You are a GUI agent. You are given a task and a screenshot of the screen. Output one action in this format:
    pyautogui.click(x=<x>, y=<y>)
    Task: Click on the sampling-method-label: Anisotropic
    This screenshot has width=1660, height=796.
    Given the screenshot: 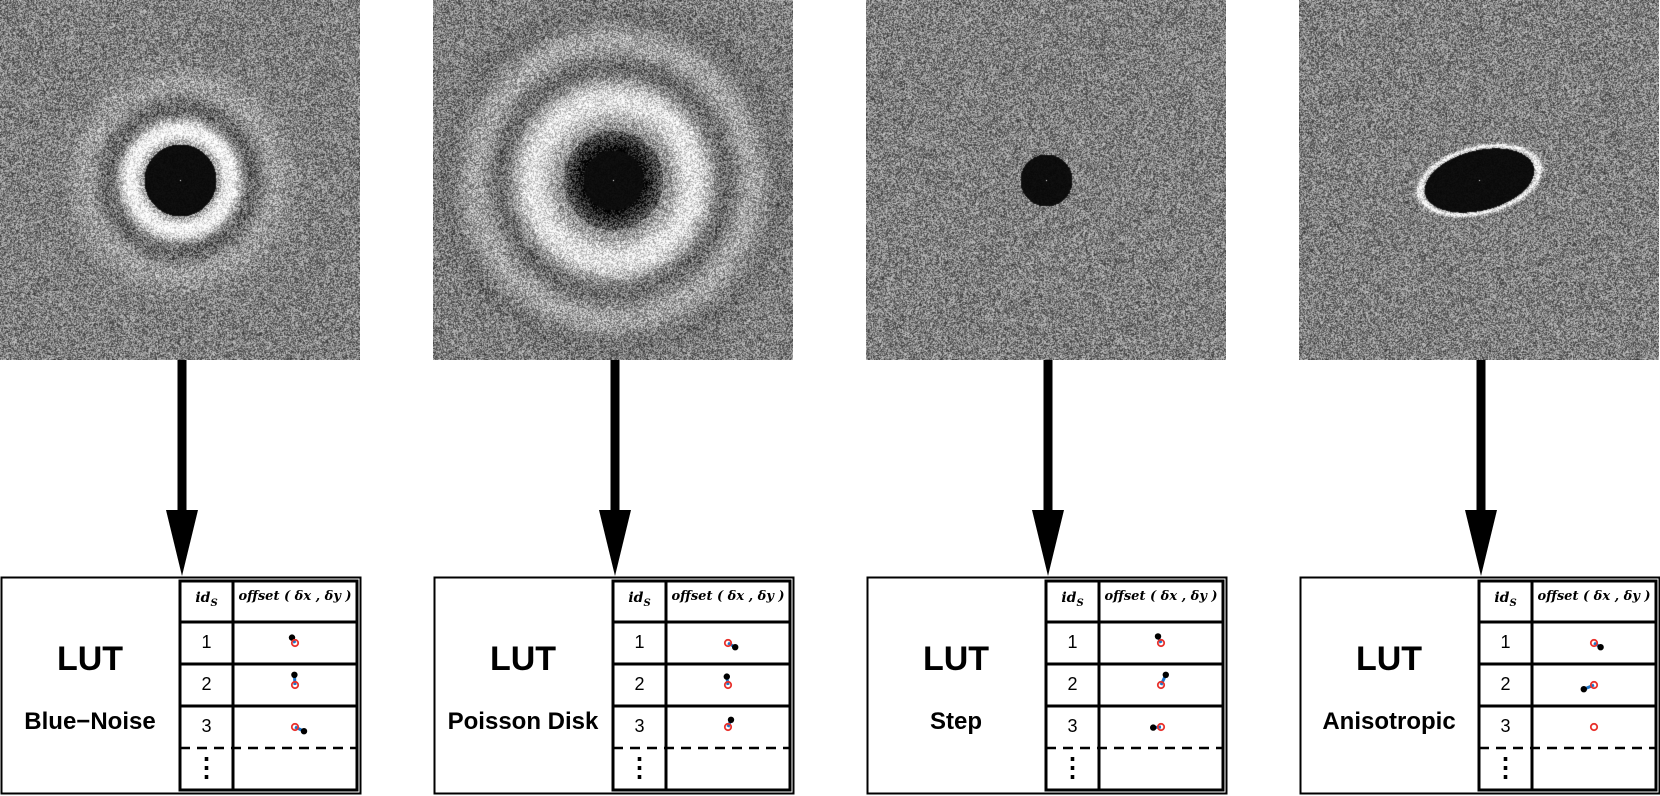 What is the action you would take?
    pyautogui.click(x=1389, y=721)
    